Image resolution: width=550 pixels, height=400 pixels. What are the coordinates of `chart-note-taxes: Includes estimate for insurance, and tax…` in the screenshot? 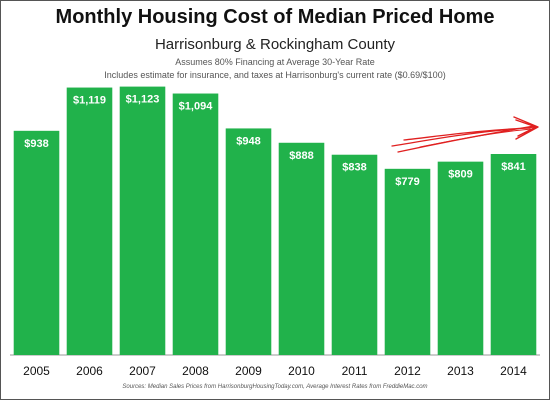 It's located at (275, 75).